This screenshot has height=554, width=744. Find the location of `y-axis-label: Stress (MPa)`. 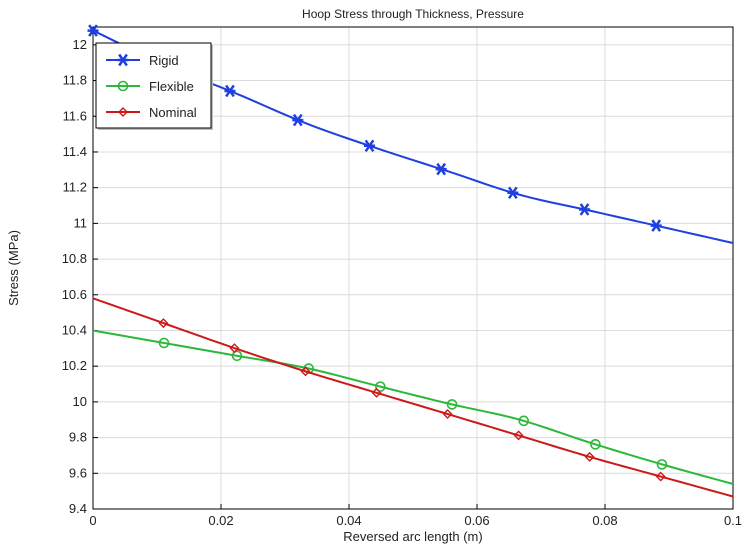

y-axis-label: Stress (MPa) is located at coordinates (13, 268).